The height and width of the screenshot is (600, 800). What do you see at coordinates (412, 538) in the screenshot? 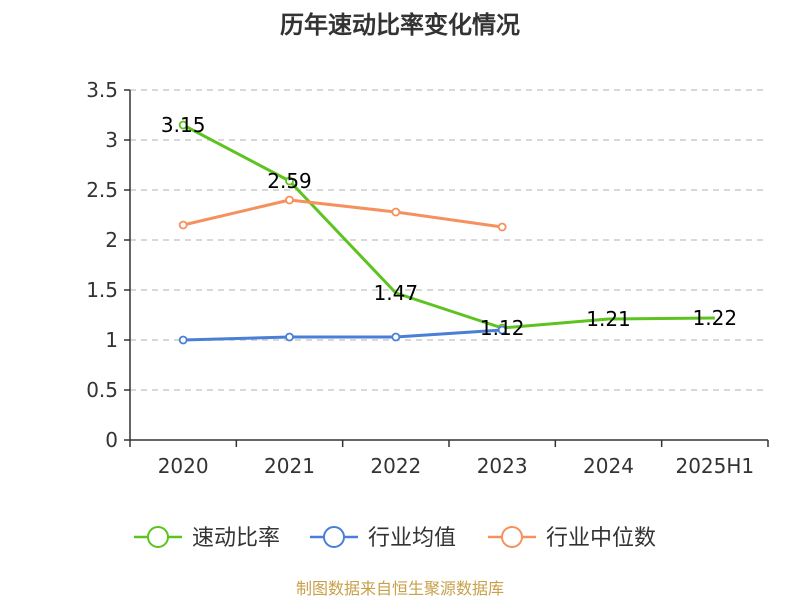
I see `legend-label: 行业均值` at bounding box center [412, 538].